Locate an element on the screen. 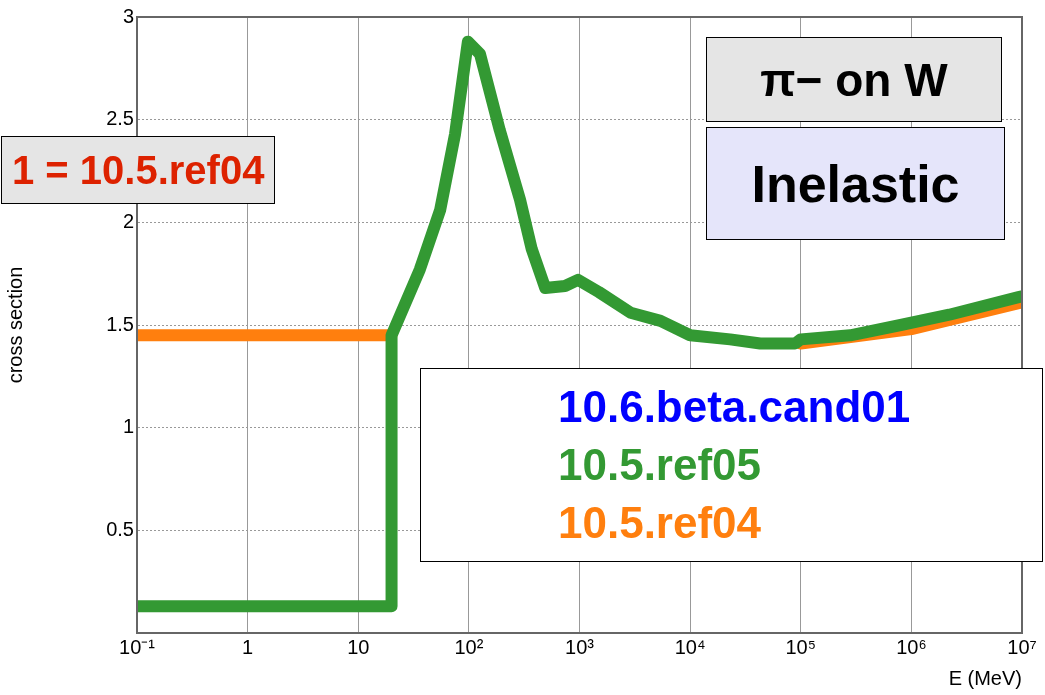  legend-label: 10.6.beta.cand01 is located at coordinates (734, 407).